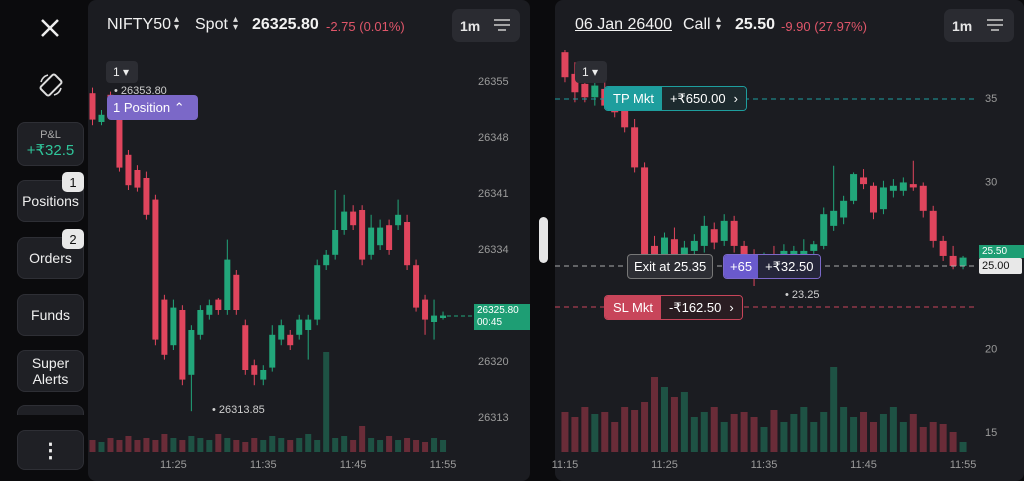  What do you see at coordinates (697, 24) in the screenshot?
I see `mode: Call` at bounding box center [697, 24].